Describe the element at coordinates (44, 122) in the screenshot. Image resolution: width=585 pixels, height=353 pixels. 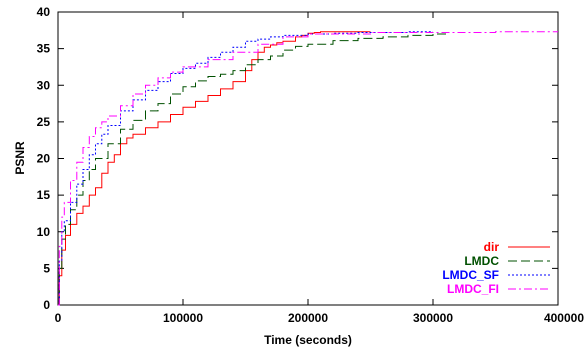
I see `y-tick-label-5: 25` at that location.